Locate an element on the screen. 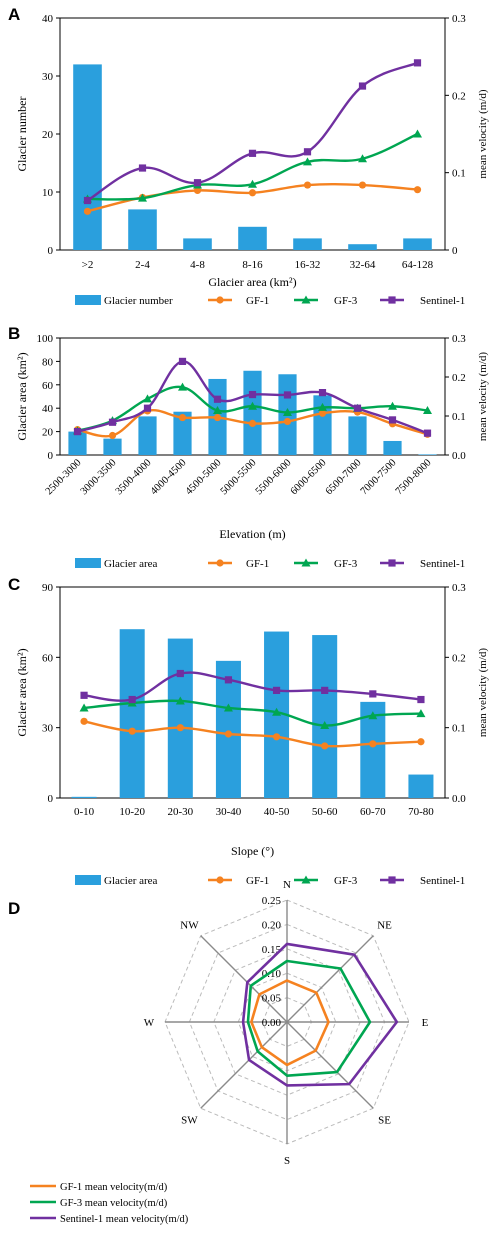 This screenshot has width=498, height=1241. radar-grid-ring is located at coordinates (287, 1022).